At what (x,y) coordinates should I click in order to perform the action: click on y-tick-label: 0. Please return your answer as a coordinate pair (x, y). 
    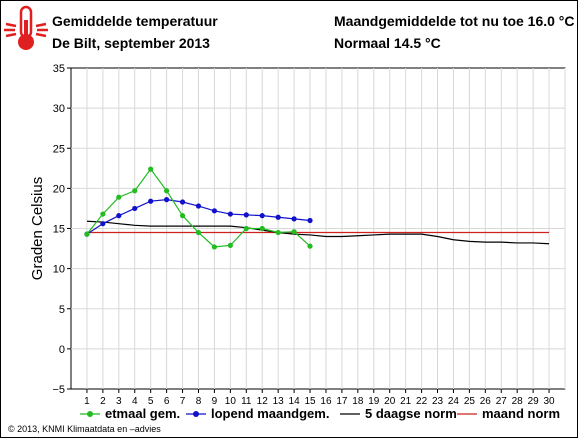
    Looking at the image, I should click on (62, 350).